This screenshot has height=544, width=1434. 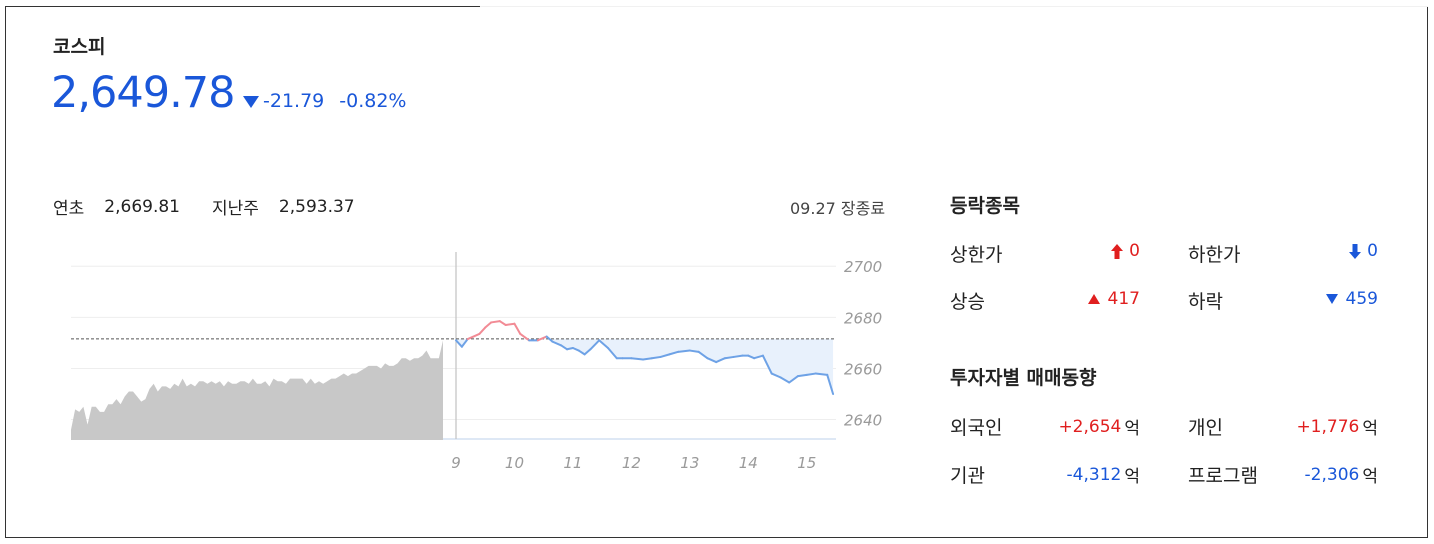 I want to click on last-week-label: 지난주, so click(x=235, y=206).